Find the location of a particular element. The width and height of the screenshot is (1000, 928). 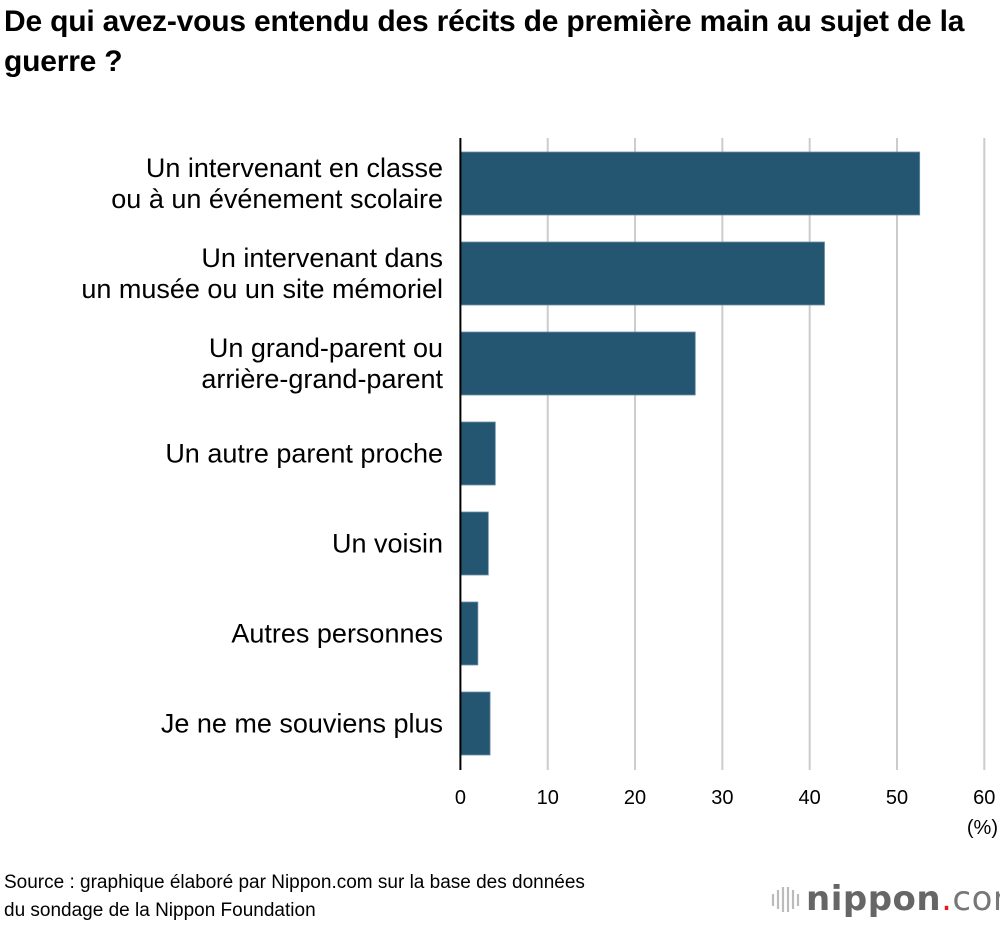

nippon-com-logo: nippon.com is located at coordinates (885, 899).